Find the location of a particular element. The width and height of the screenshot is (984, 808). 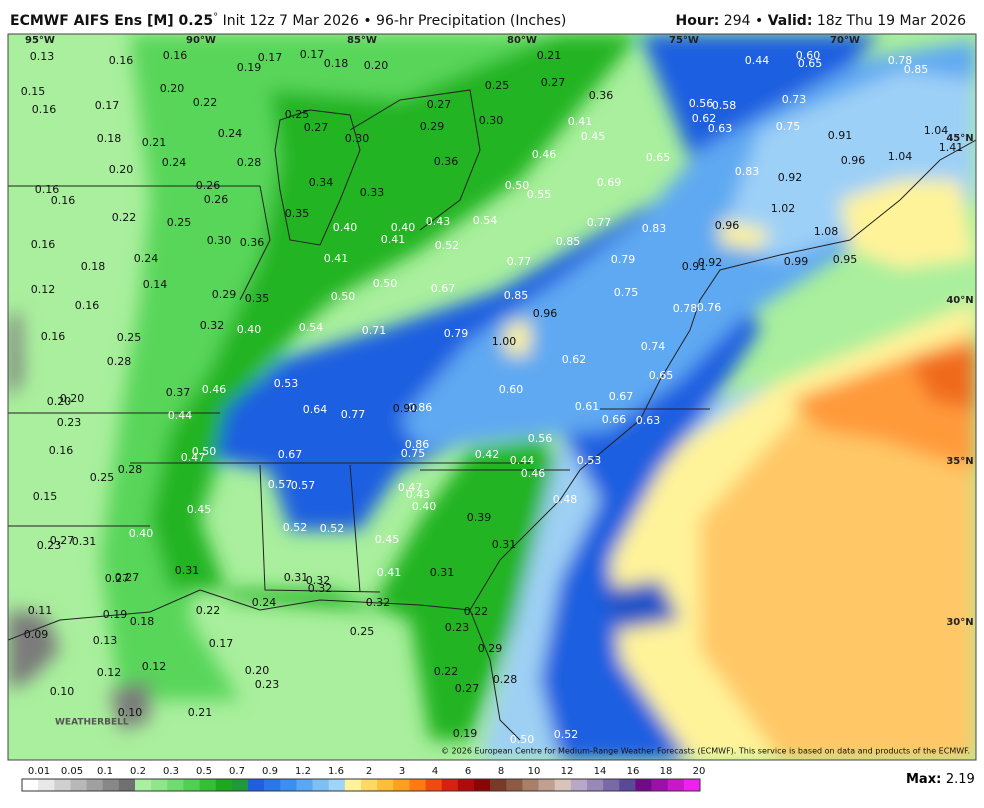

precip-value: 0.33 is located at coordinates (372, 192).